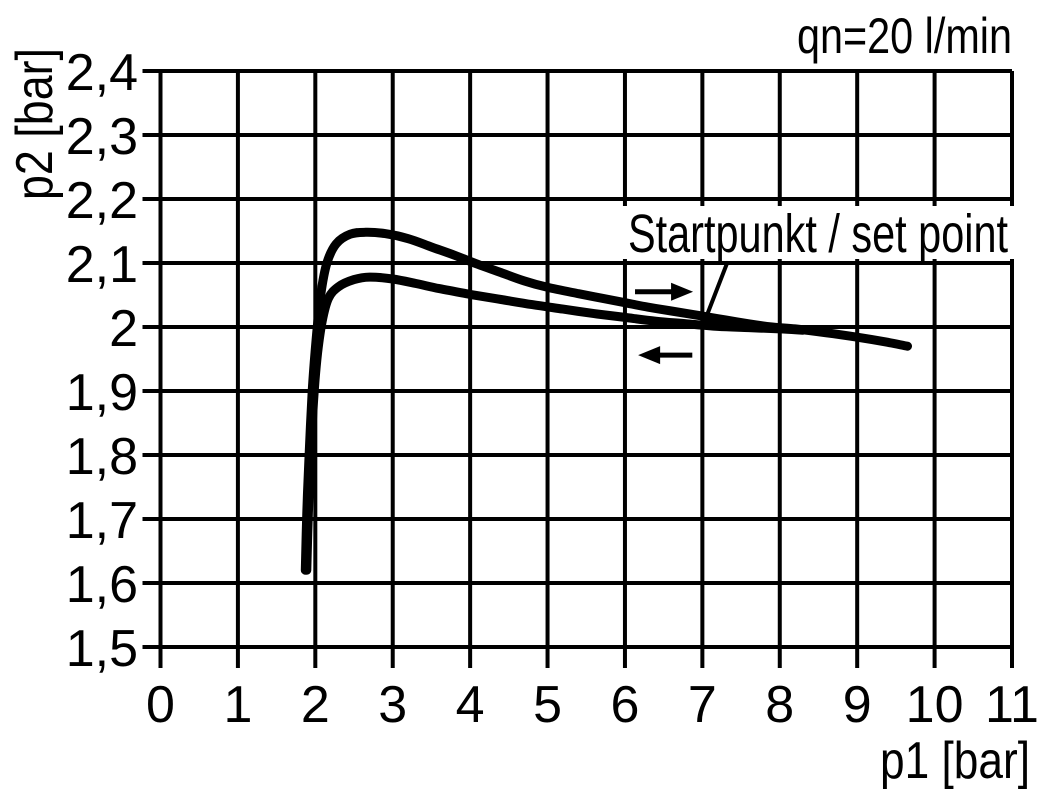 The height and width of the screenshot is (803, 1051). What do you see at coordinates (160, 705) in the screenshot?
I see `x-tick-label: 0` at bounding box center [160, 705].